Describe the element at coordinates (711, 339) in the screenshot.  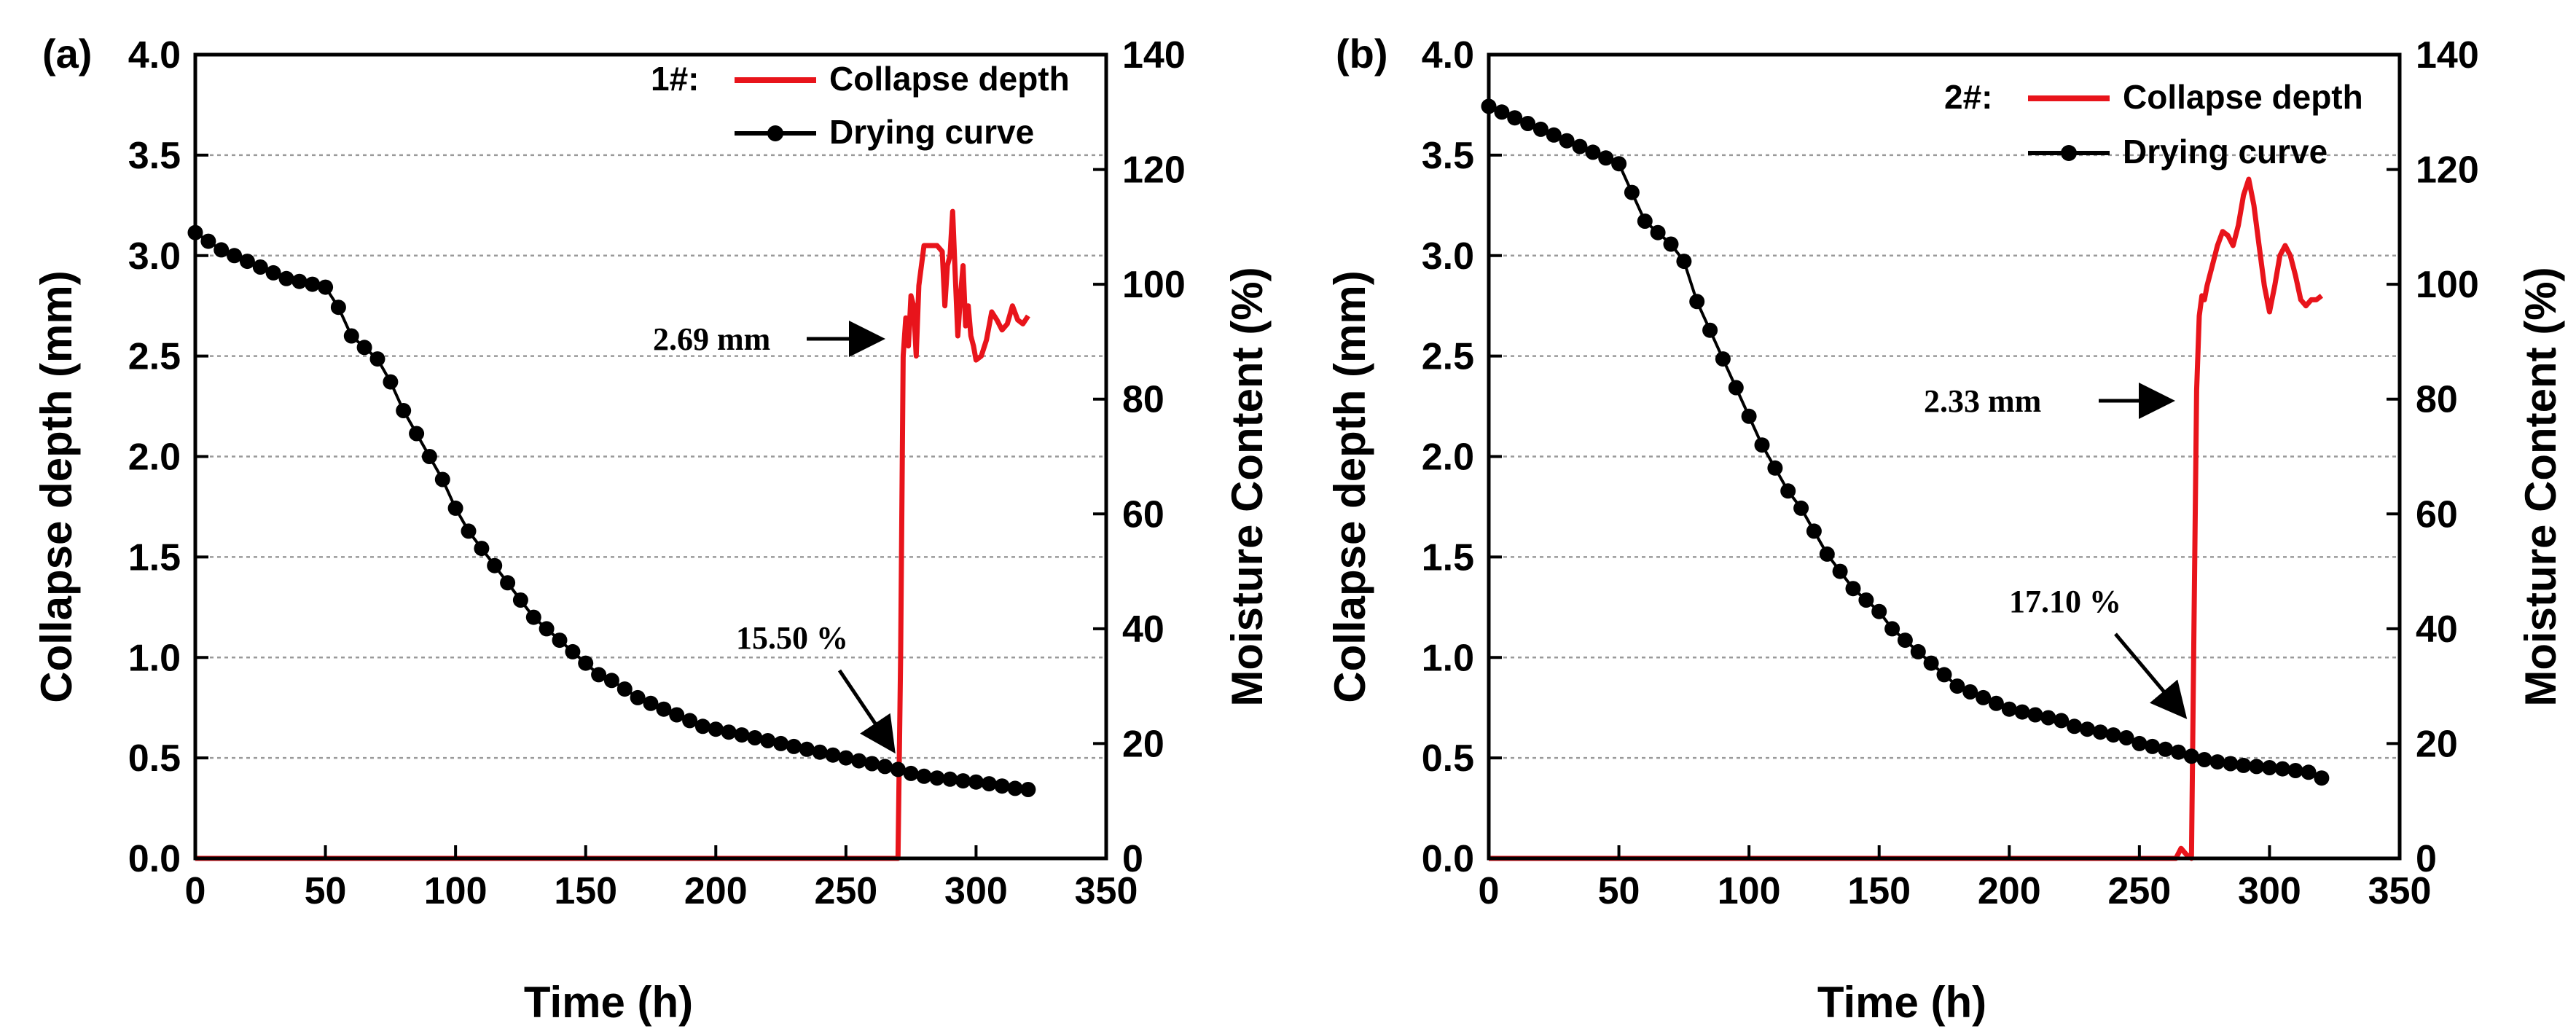
I see `annotation-collapse-value: 2.69 mm` at that location.